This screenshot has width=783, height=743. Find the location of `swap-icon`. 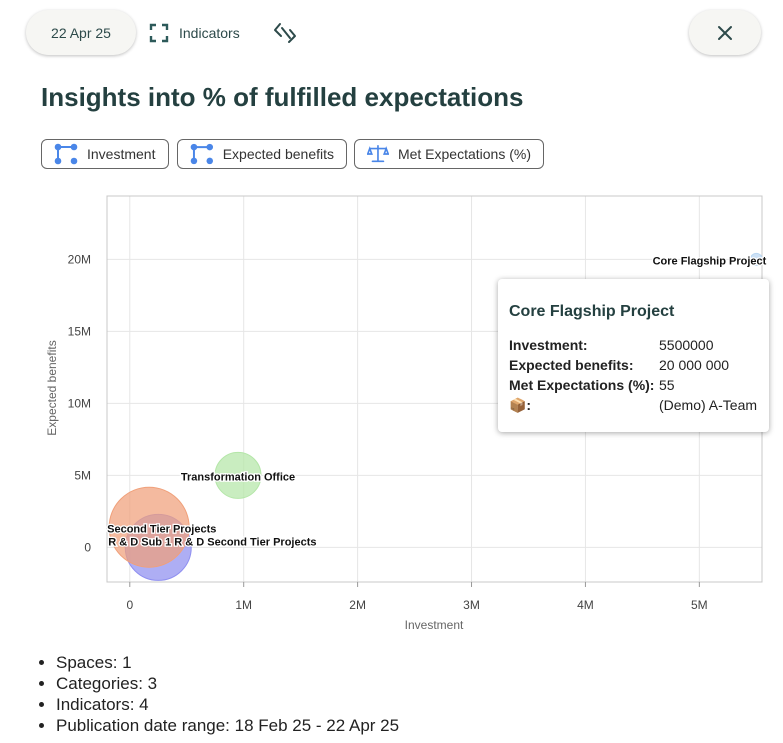

swap-icon is located at coordinates (285, 33).